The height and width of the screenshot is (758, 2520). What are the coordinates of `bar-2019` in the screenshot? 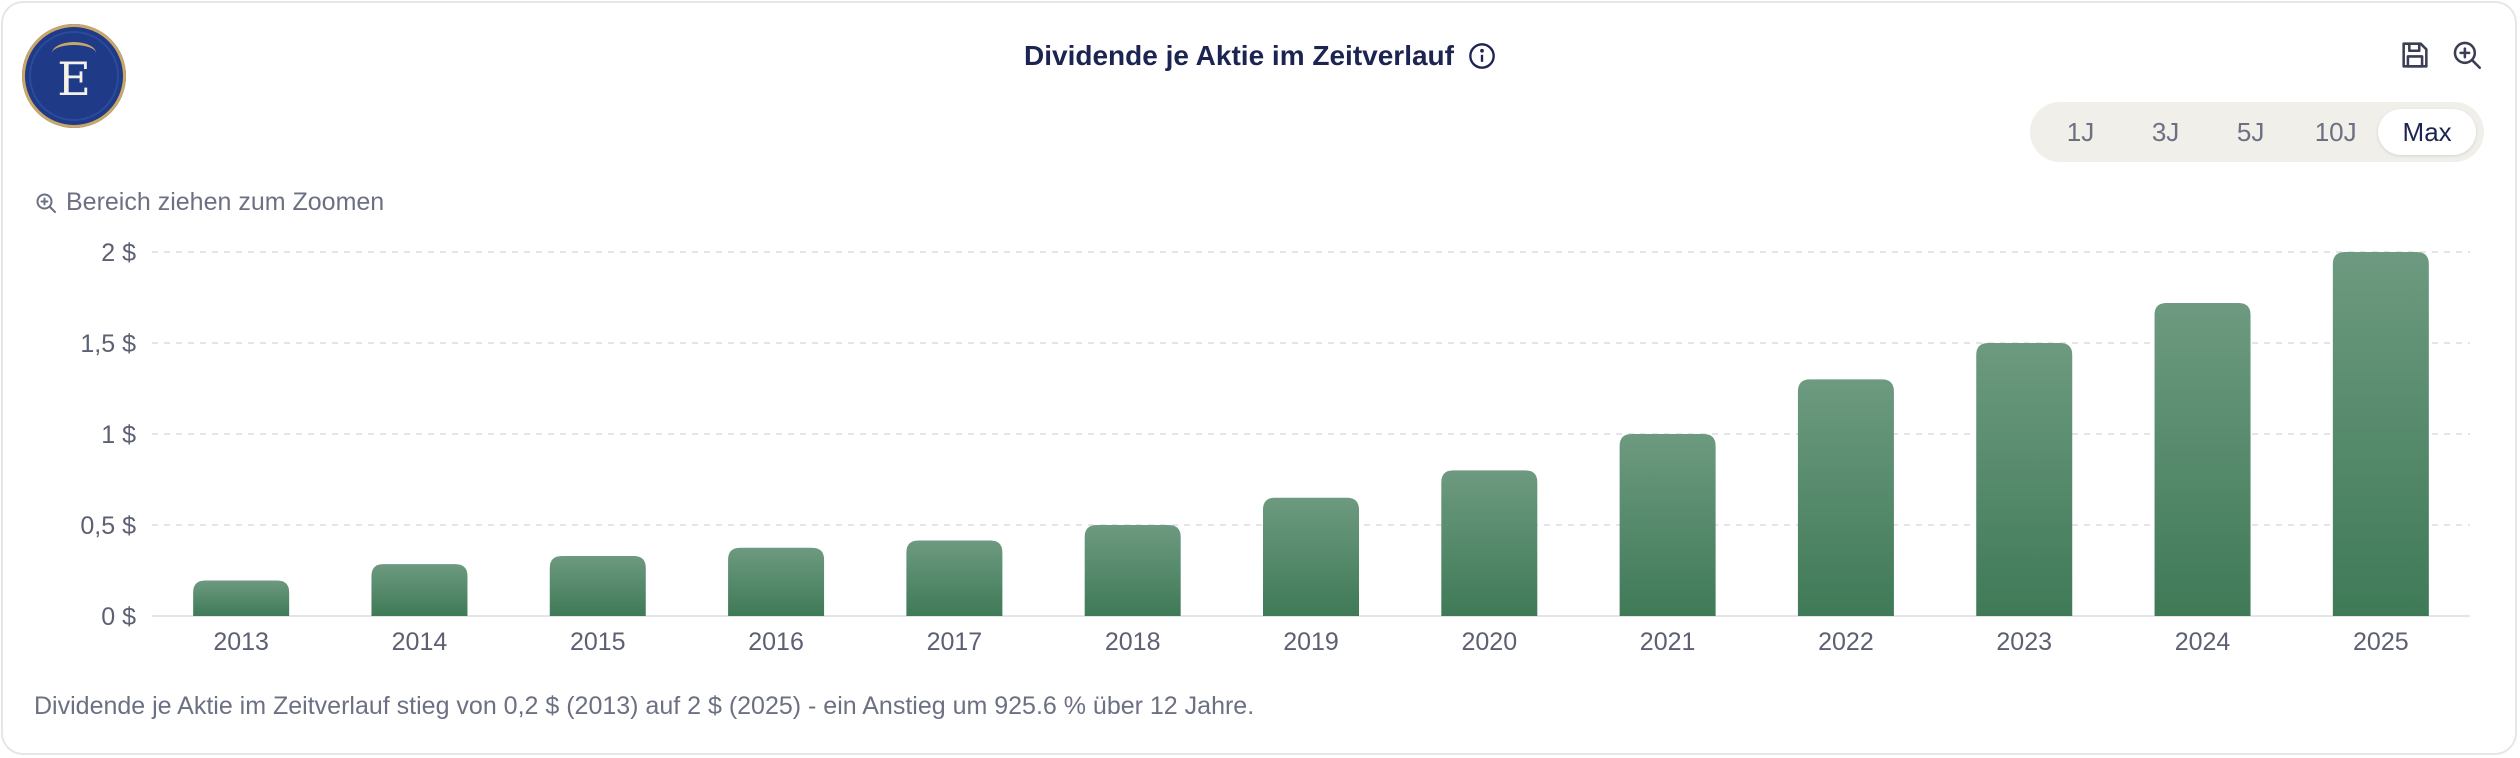 It's located at (1311, 556).